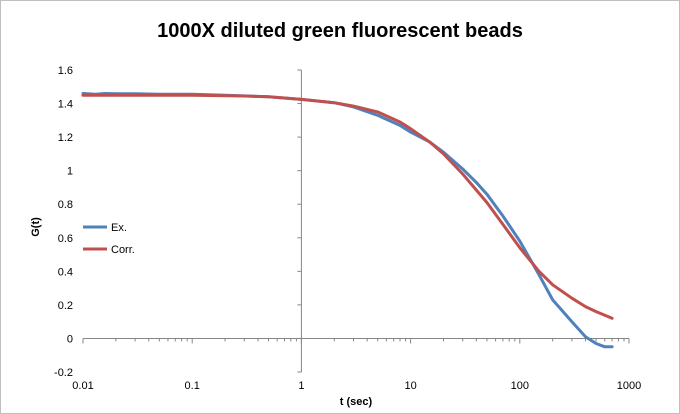 Image resolution: width=680 pixels, height=414 pixels. I want to click on y-axis-label: G(t), so click(36, 227).